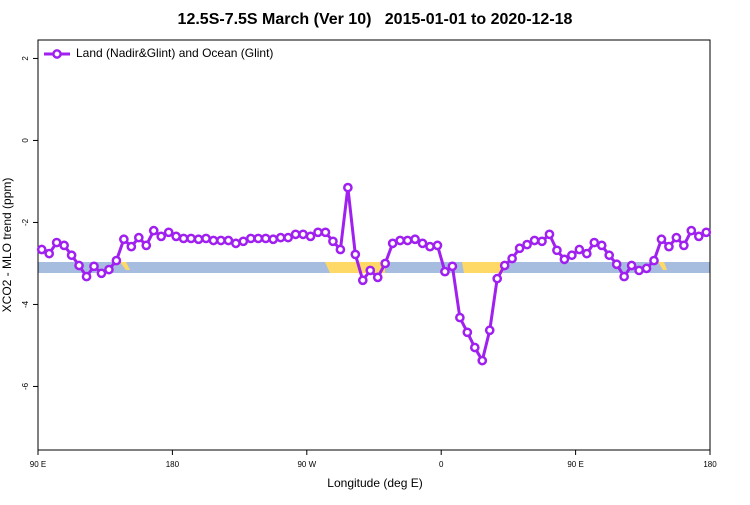 This screenshot has height=505, width=750. Describe the element at coordinates (25, 304) in the screenshot. I see `y-tick-label: -4` at that location.